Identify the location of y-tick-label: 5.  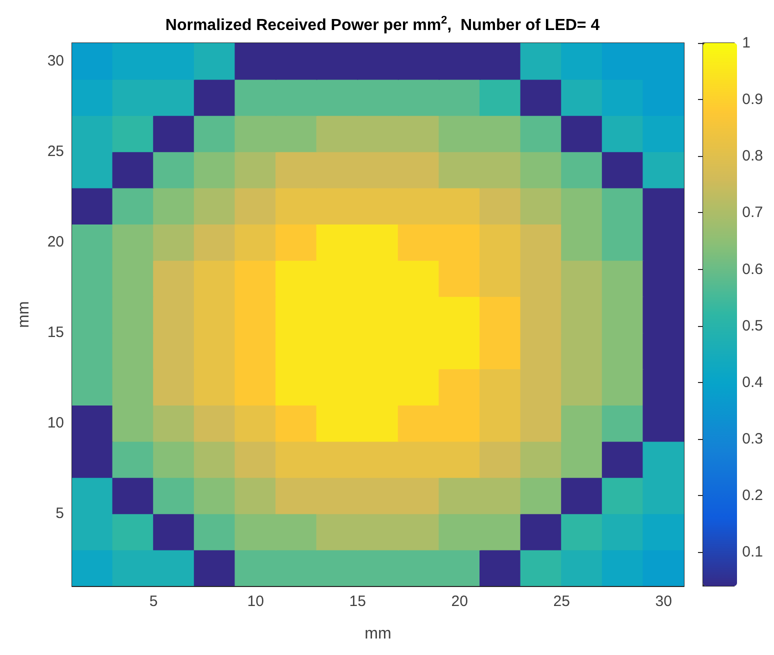
(60, 513).